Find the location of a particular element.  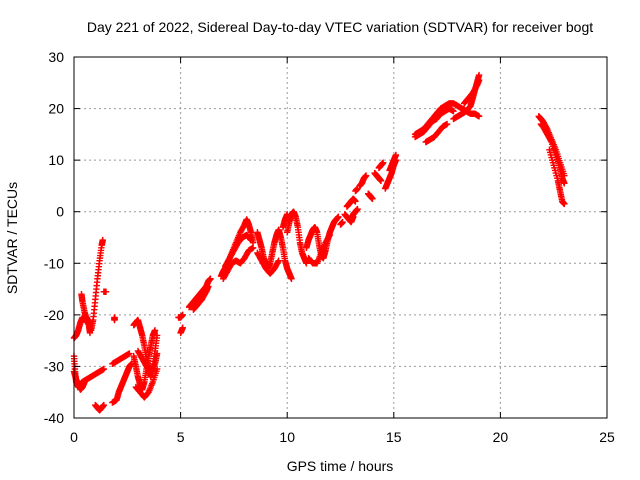

x-axis-label: GPS time / hours is located at coordinates (340, 466).